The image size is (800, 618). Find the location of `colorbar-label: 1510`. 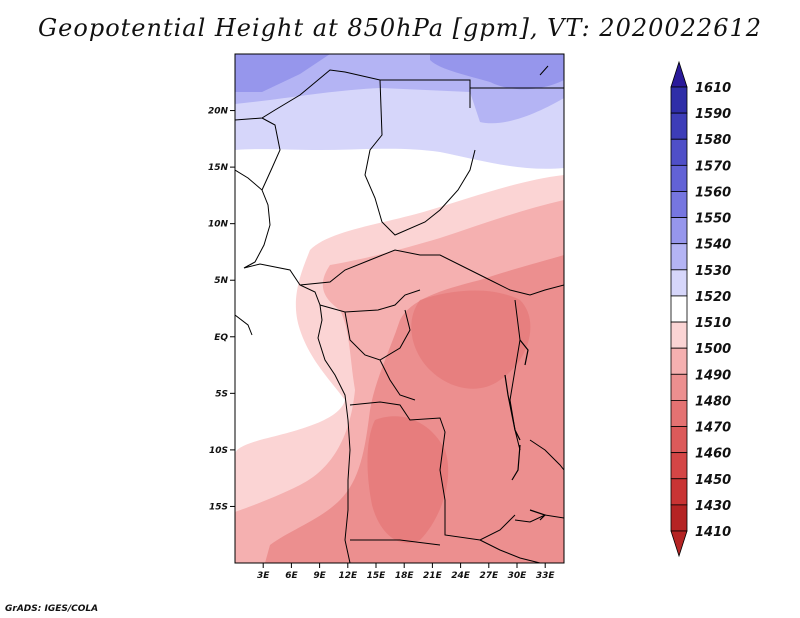

colorbar-label: 1510 is located at coordinates (713, 323).